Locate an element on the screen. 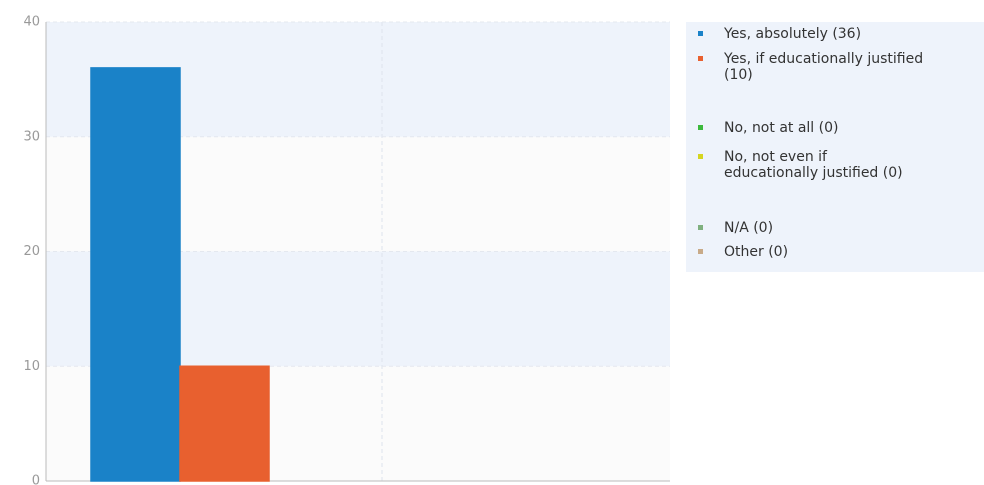 The width and height of the screenshot is (984, 485). legend-label: Other (0) is located at coordinates (756, 252).